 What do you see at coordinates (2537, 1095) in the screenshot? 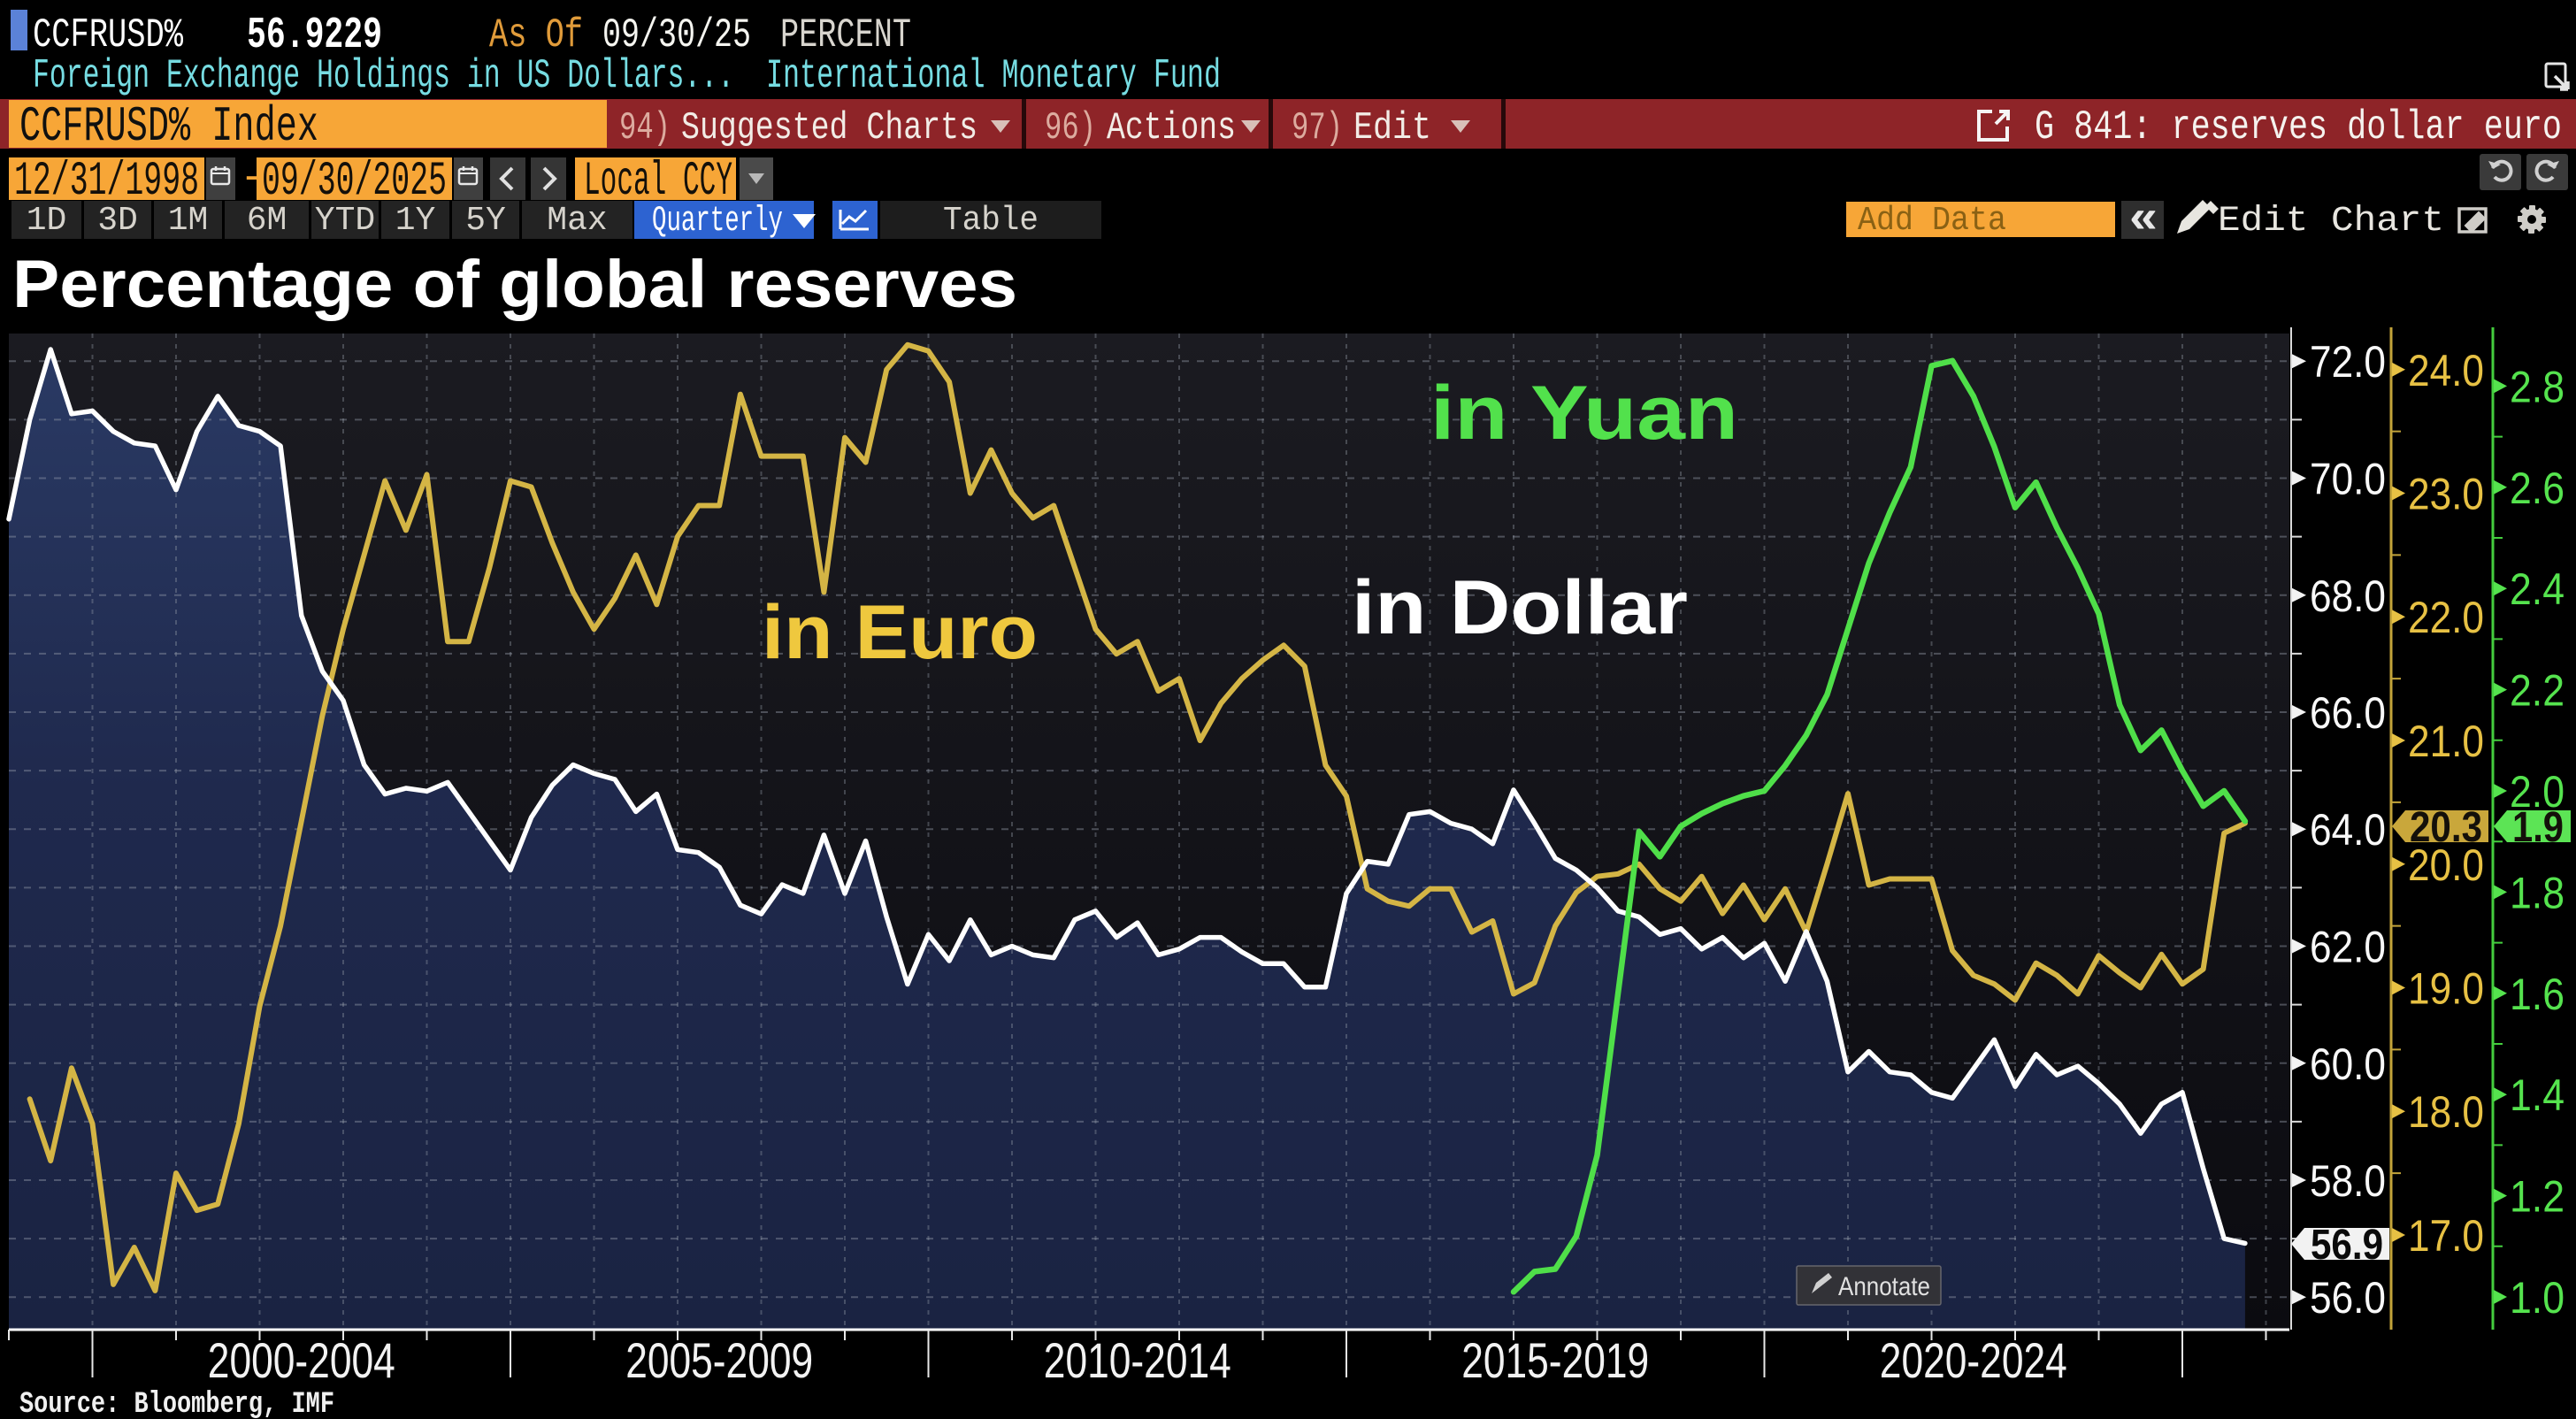
I see `svg-text: 1.4` at bounding box center [2537, 1095].